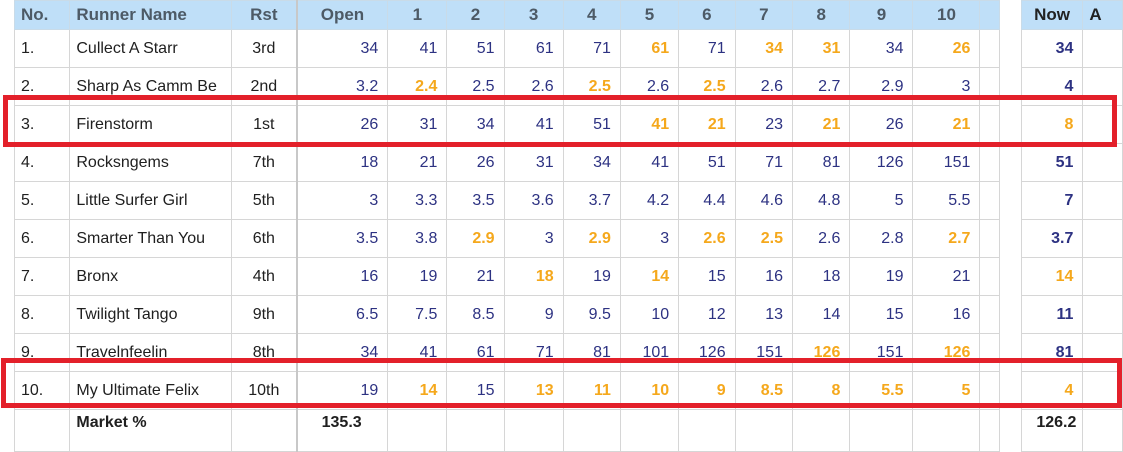 This screenshot has height=452, width=1123. I want to click on header-col-4: 4, so click(591, 15).